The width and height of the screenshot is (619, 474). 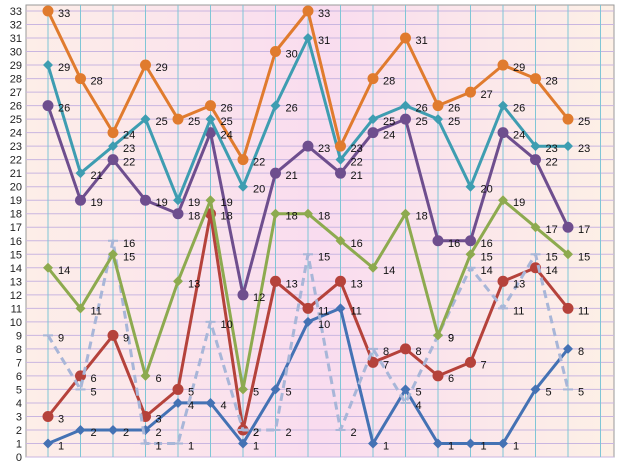 What do you see at coordinates (16, 188) in the screenshot?
I see `y-tick-label: 20` at bounding box center [16, 188].